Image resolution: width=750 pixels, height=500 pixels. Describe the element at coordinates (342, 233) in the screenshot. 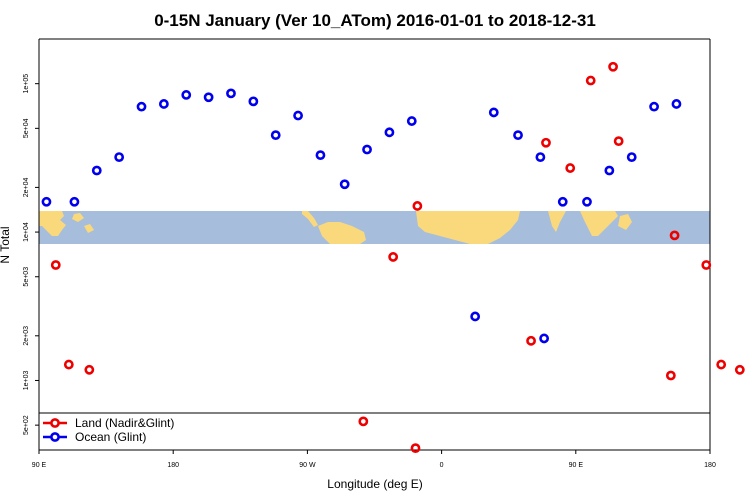

I see `map-land-south-america` at that location.